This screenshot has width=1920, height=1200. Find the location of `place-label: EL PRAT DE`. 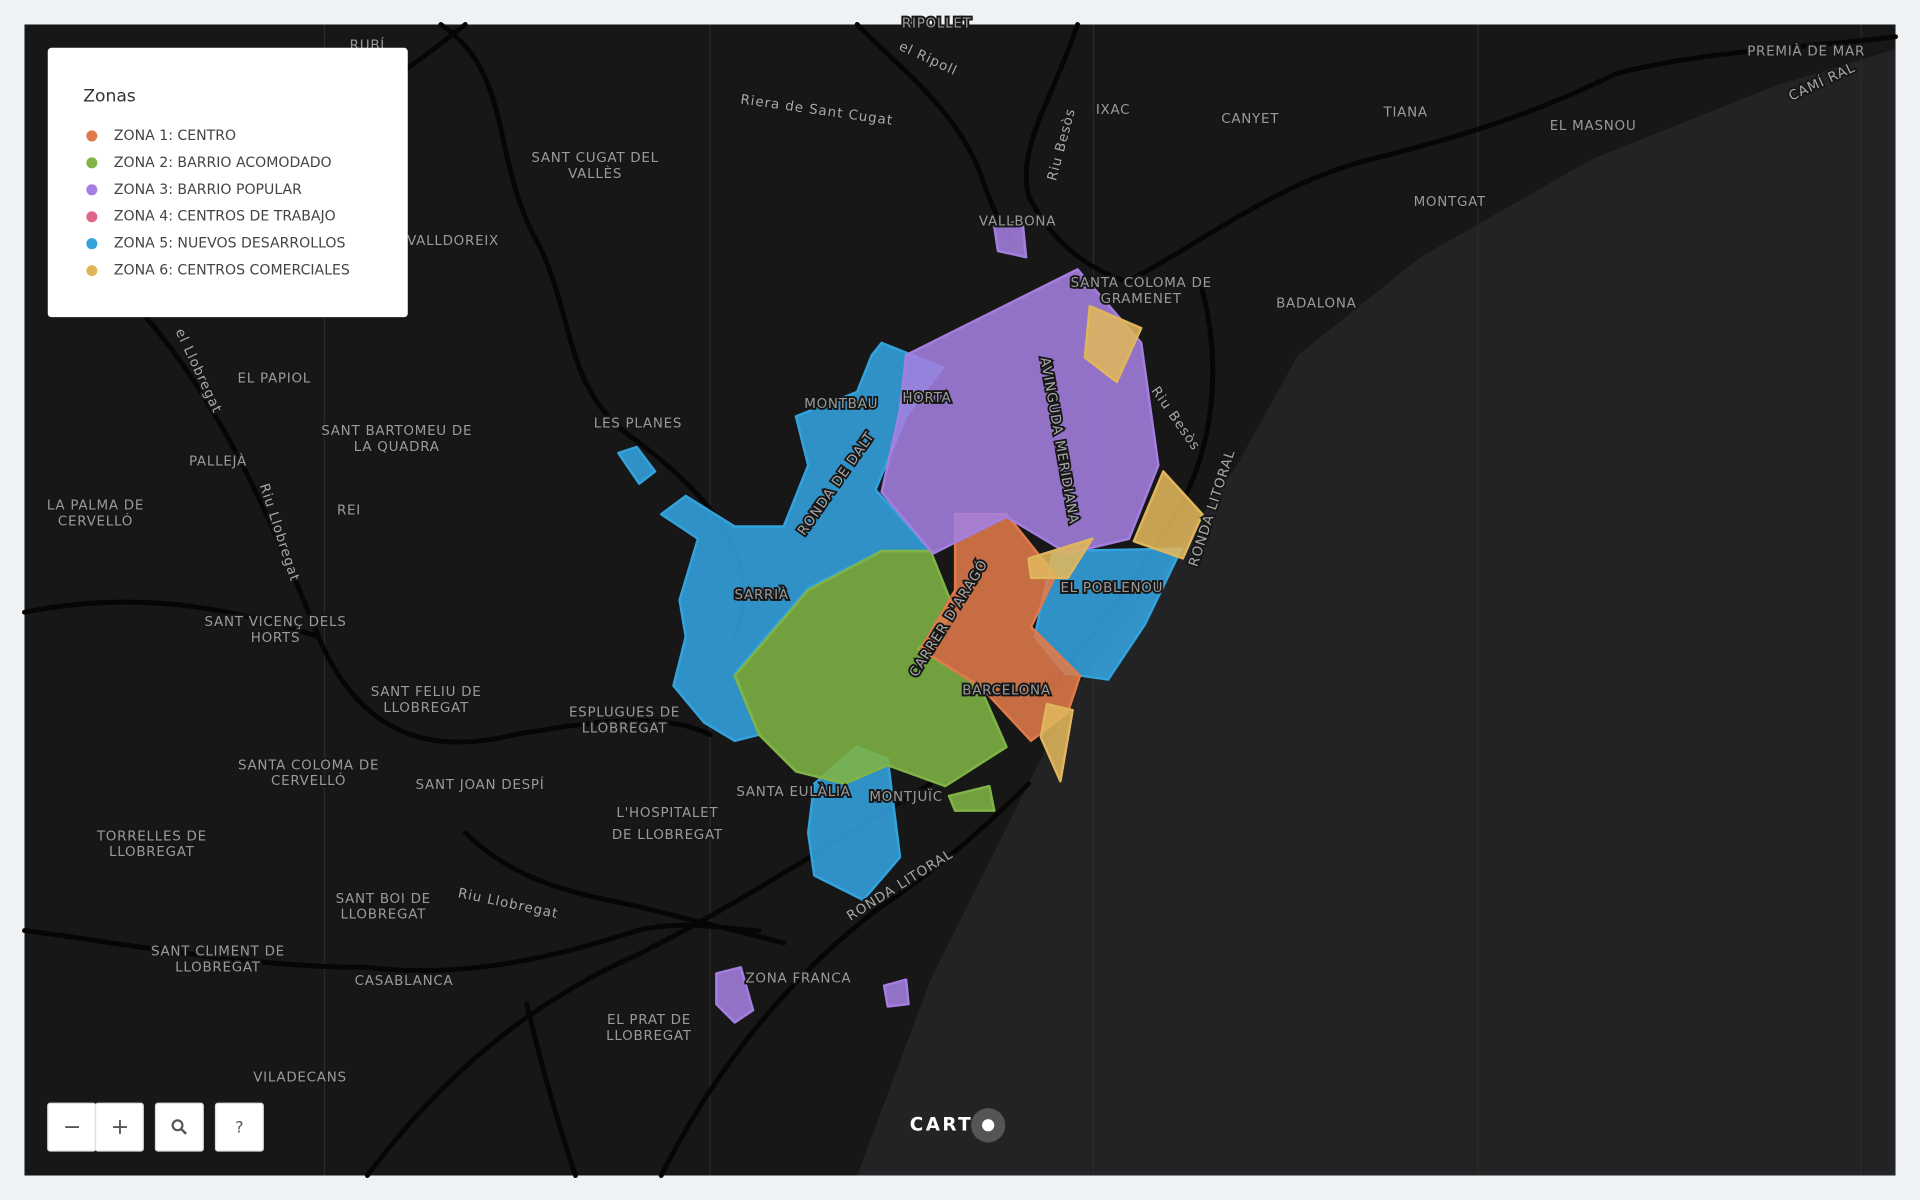

place-label: EL PRAT DE is located at coordinates (649, 1020).